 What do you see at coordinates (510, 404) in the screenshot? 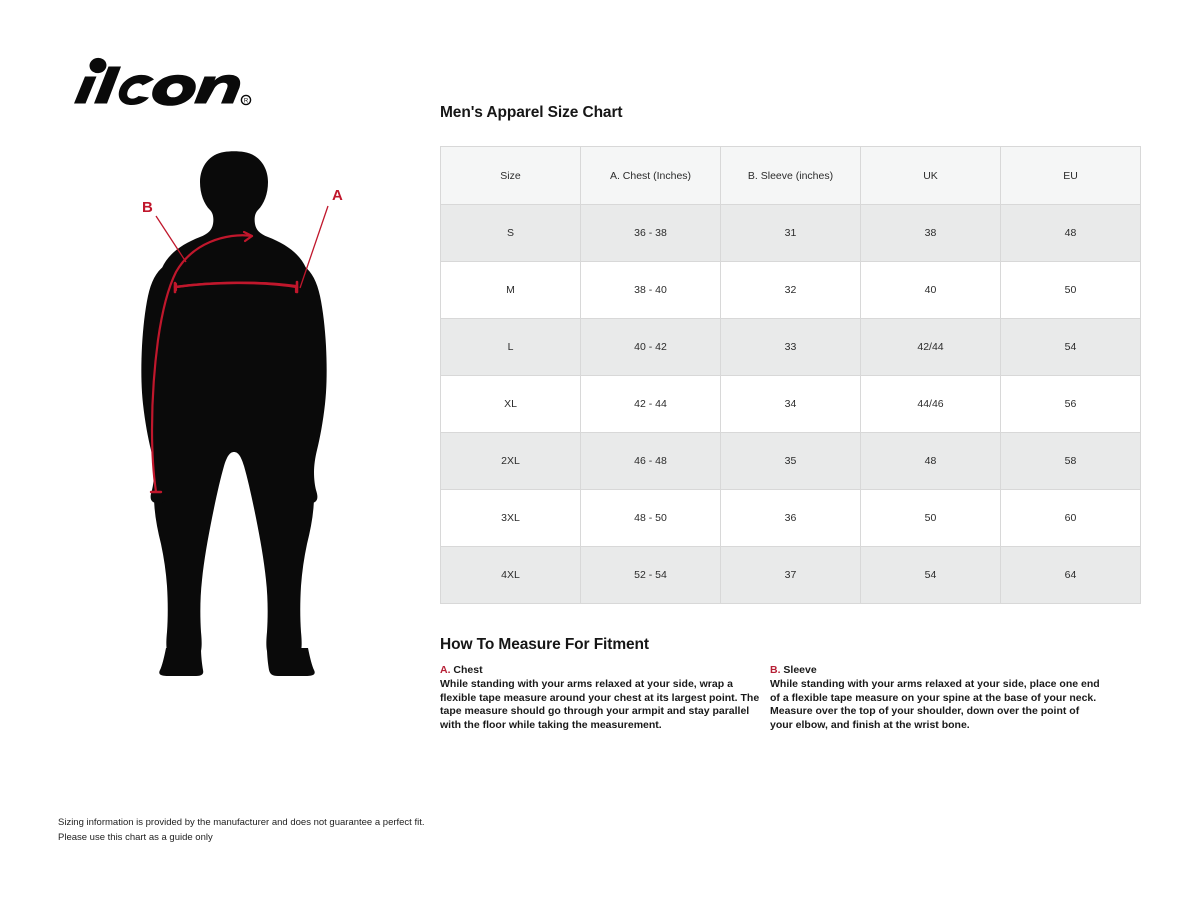
I see `cell-size: XL` at bounding box center [510, 404].